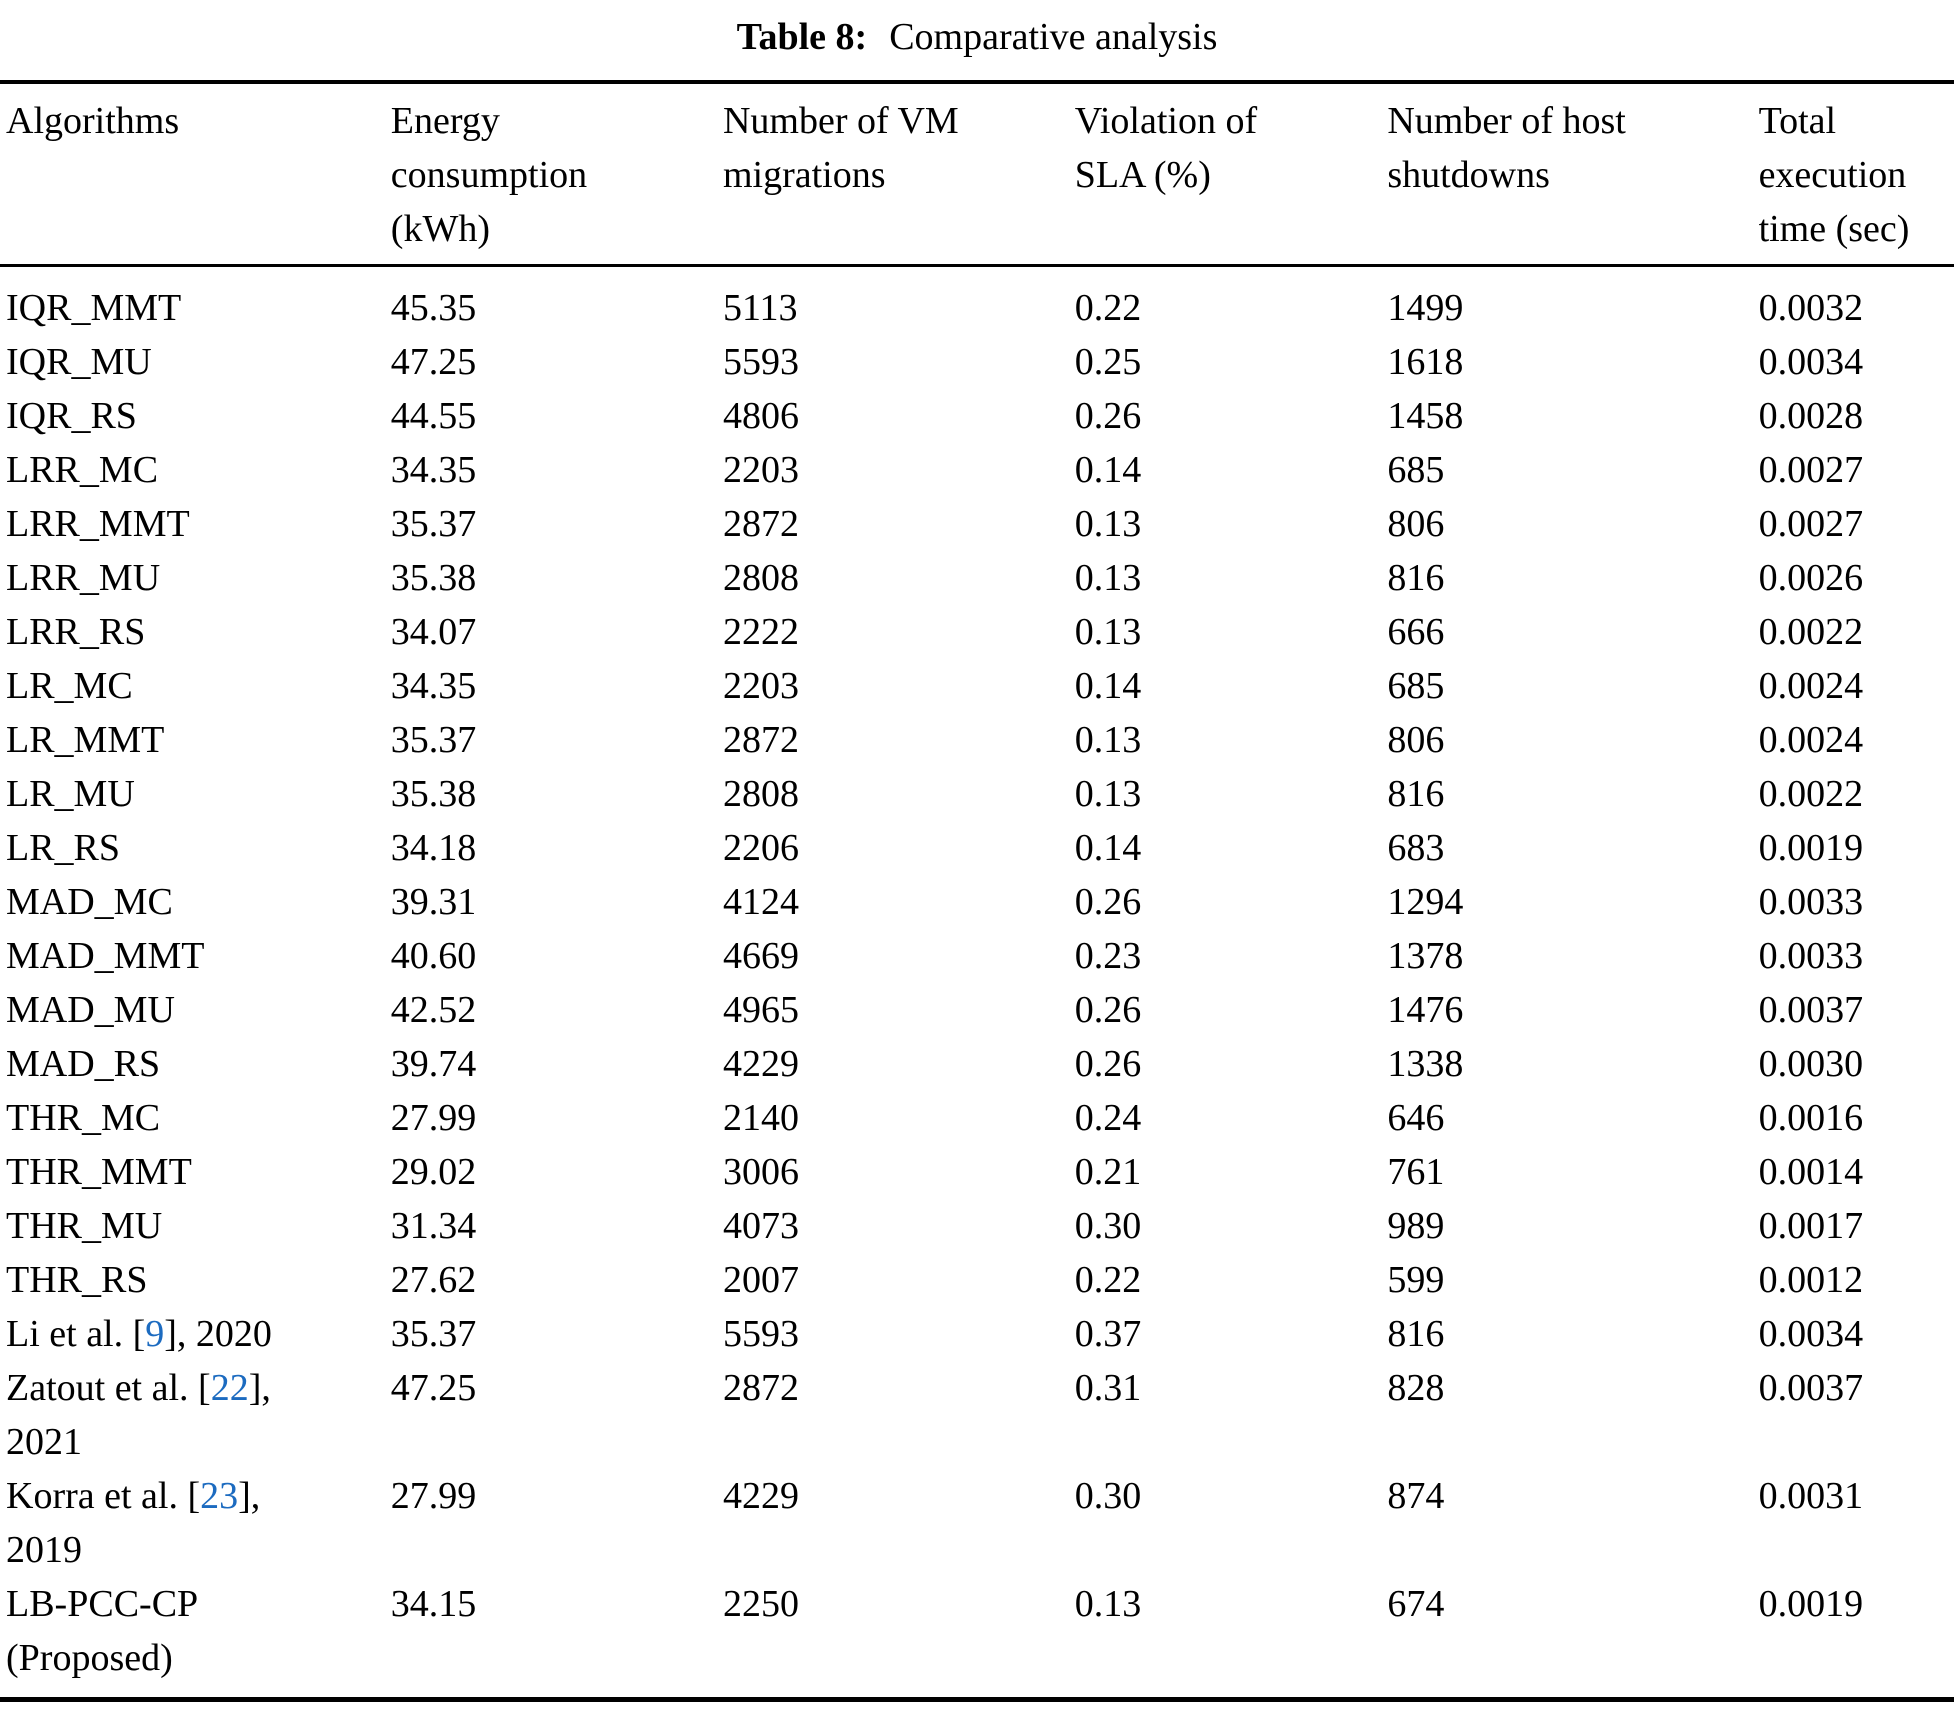 The image size is (1954, 1714). Describe the element at coordinates (195, 686) in the screenshot. I see `algorithm-cell: LR_MC` at that location.